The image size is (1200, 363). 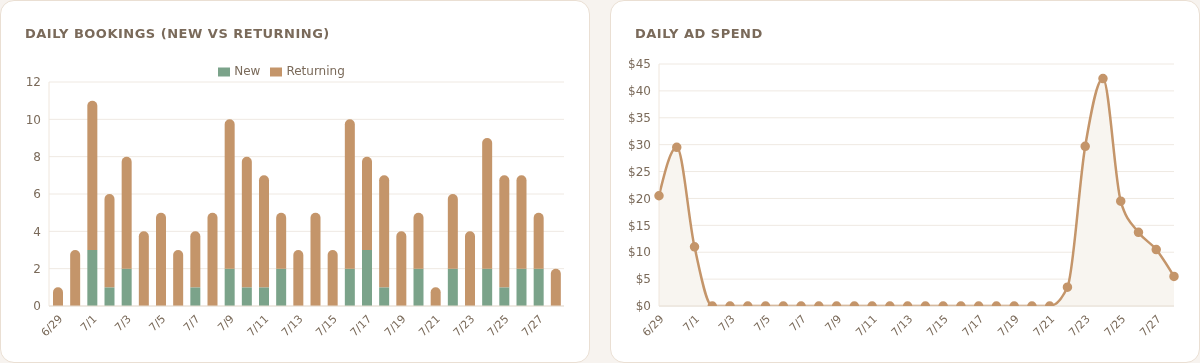 I want to click on y-tick-label: $5, so click(x=643, y=279).